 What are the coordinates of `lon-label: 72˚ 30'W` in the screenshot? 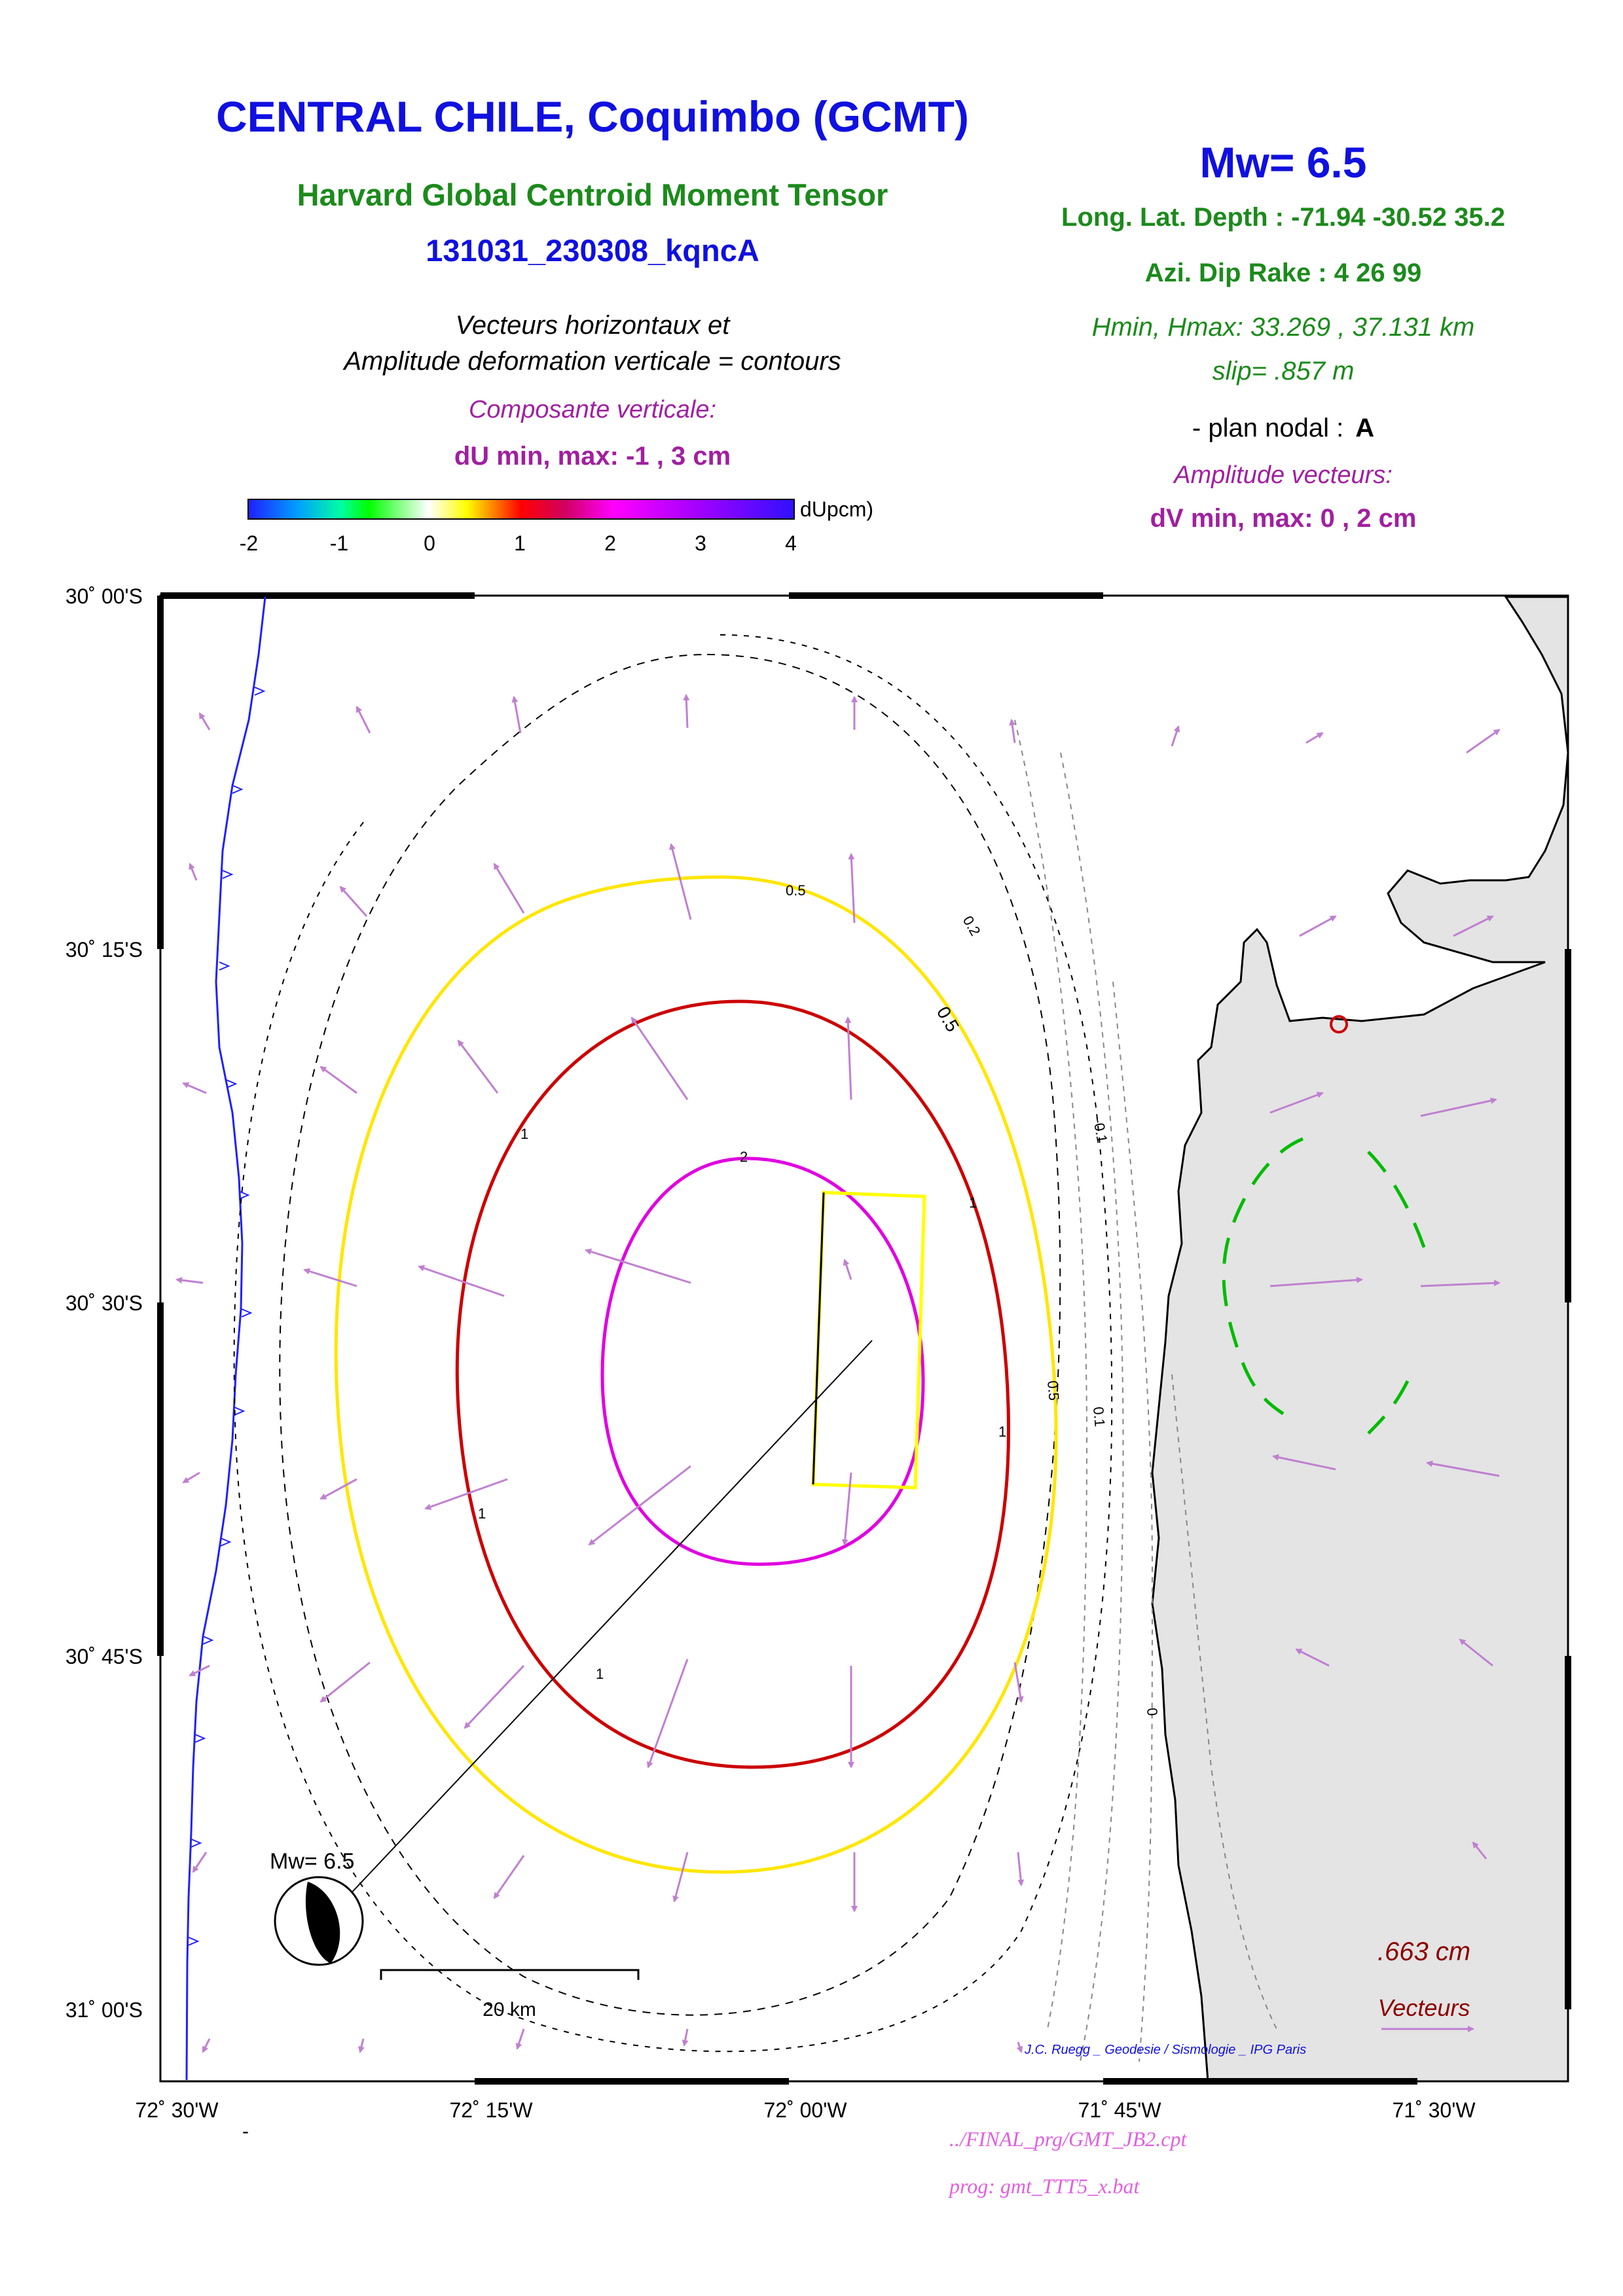 It's located at (177, 2110).